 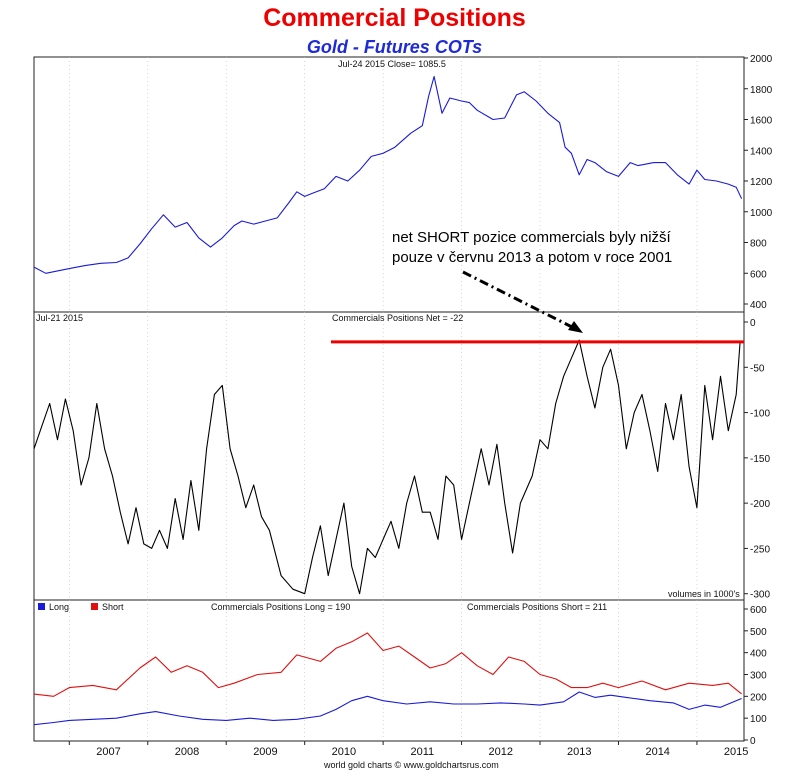 I want to click on y-tick-label-net: -200, so click(x=760, y=504).